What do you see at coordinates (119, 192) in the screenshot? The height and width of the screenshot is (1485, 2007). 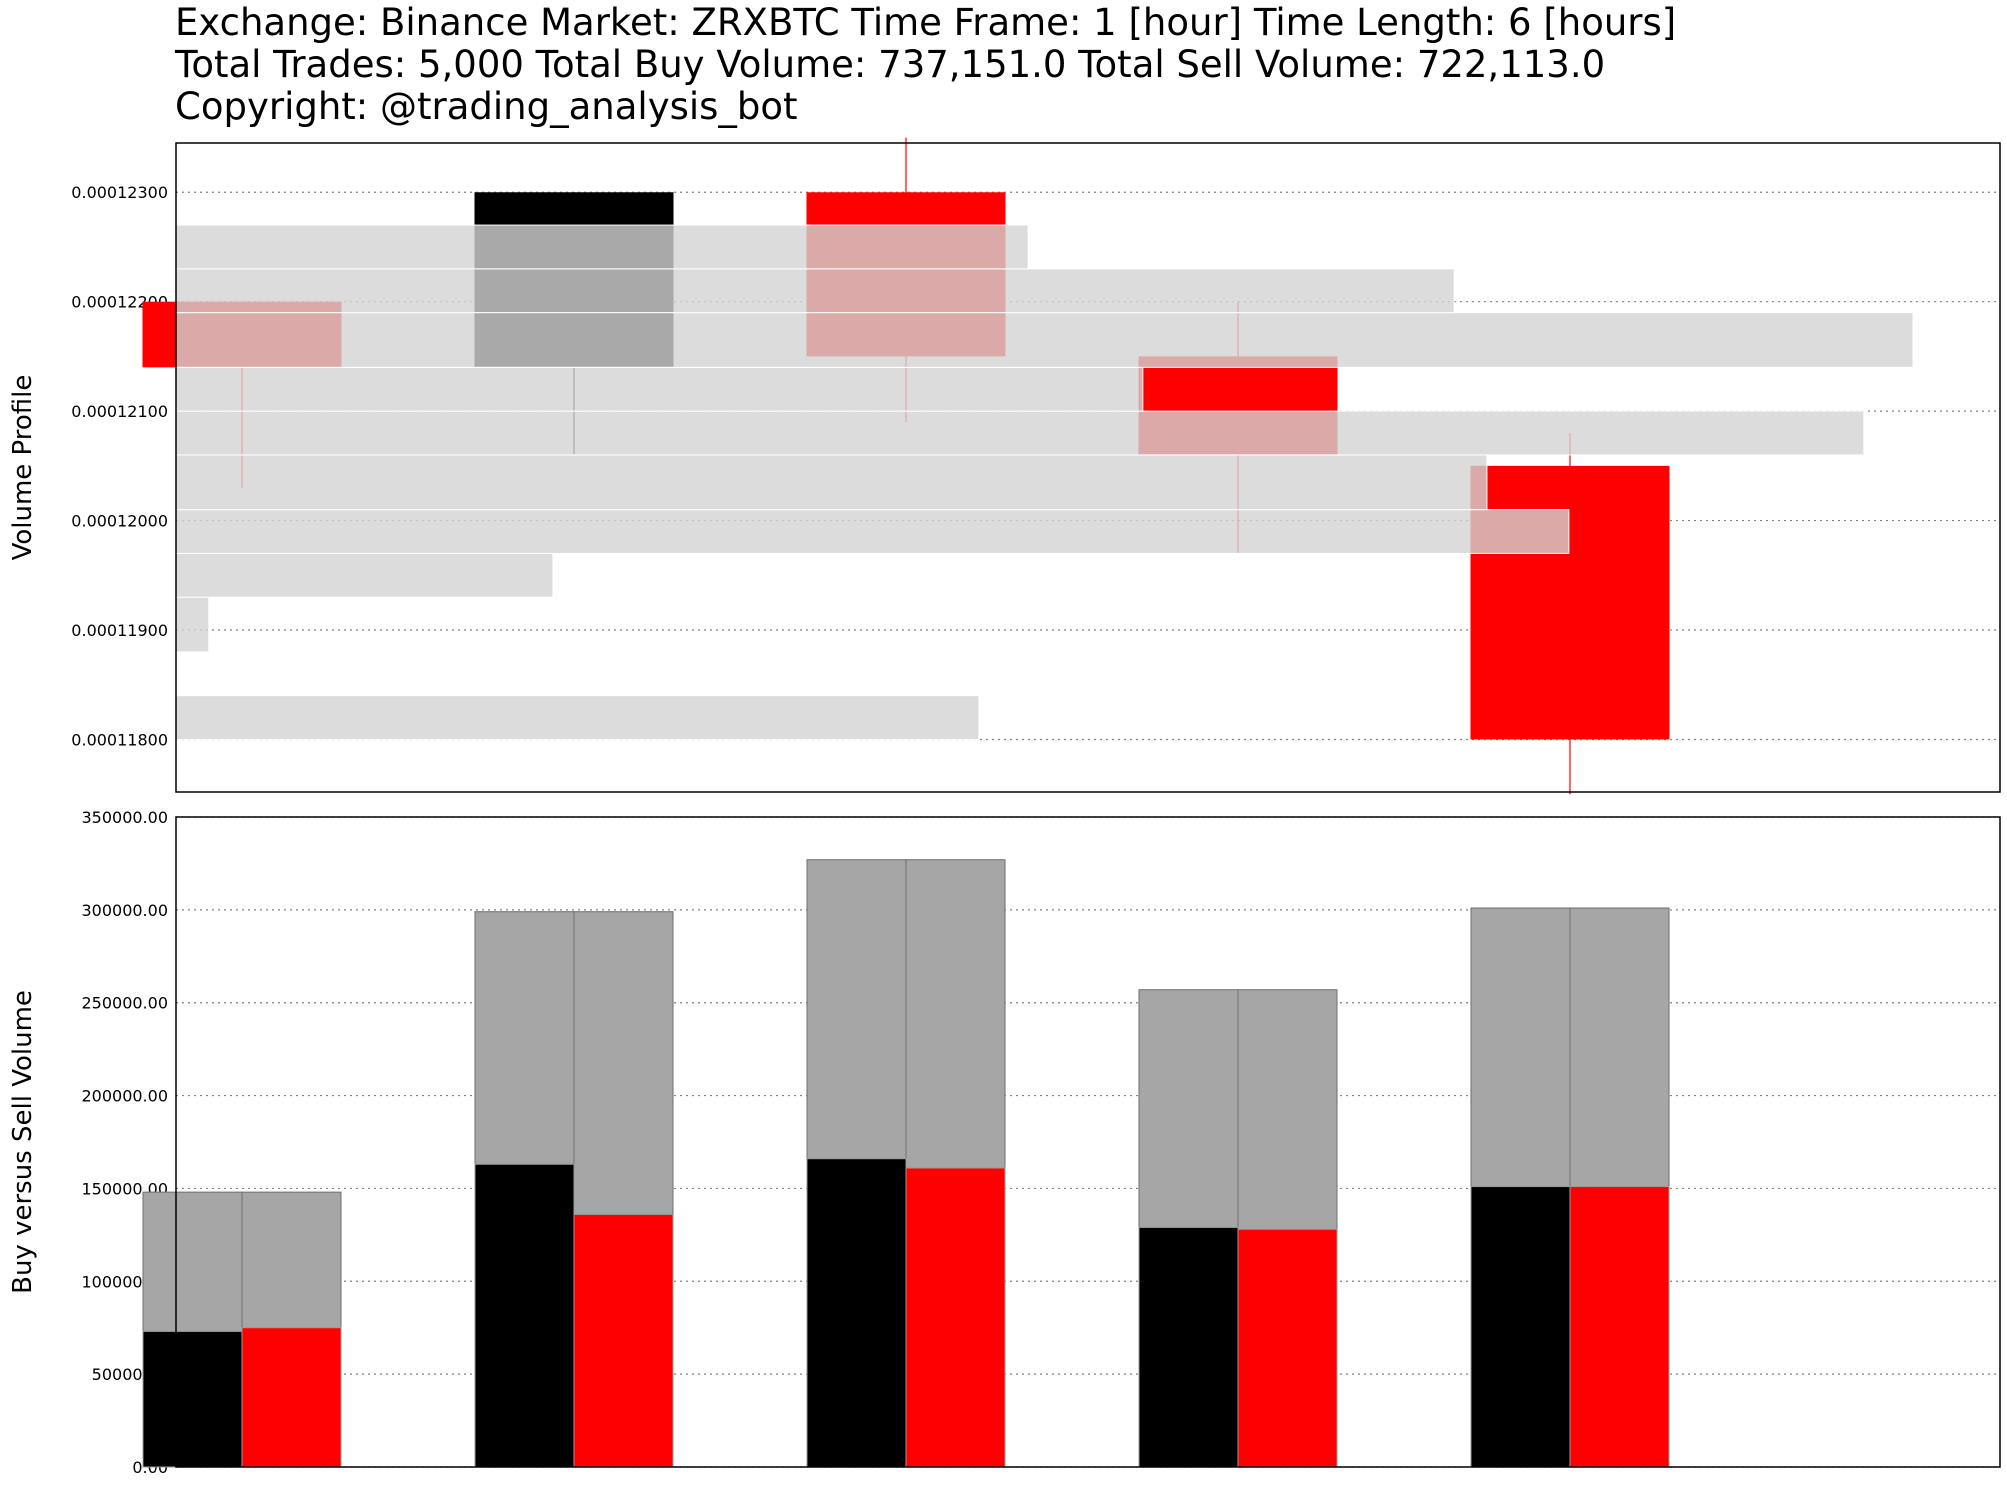 I see `top-y-tick-label: 0.00012300` at bounding box center [119, 192].